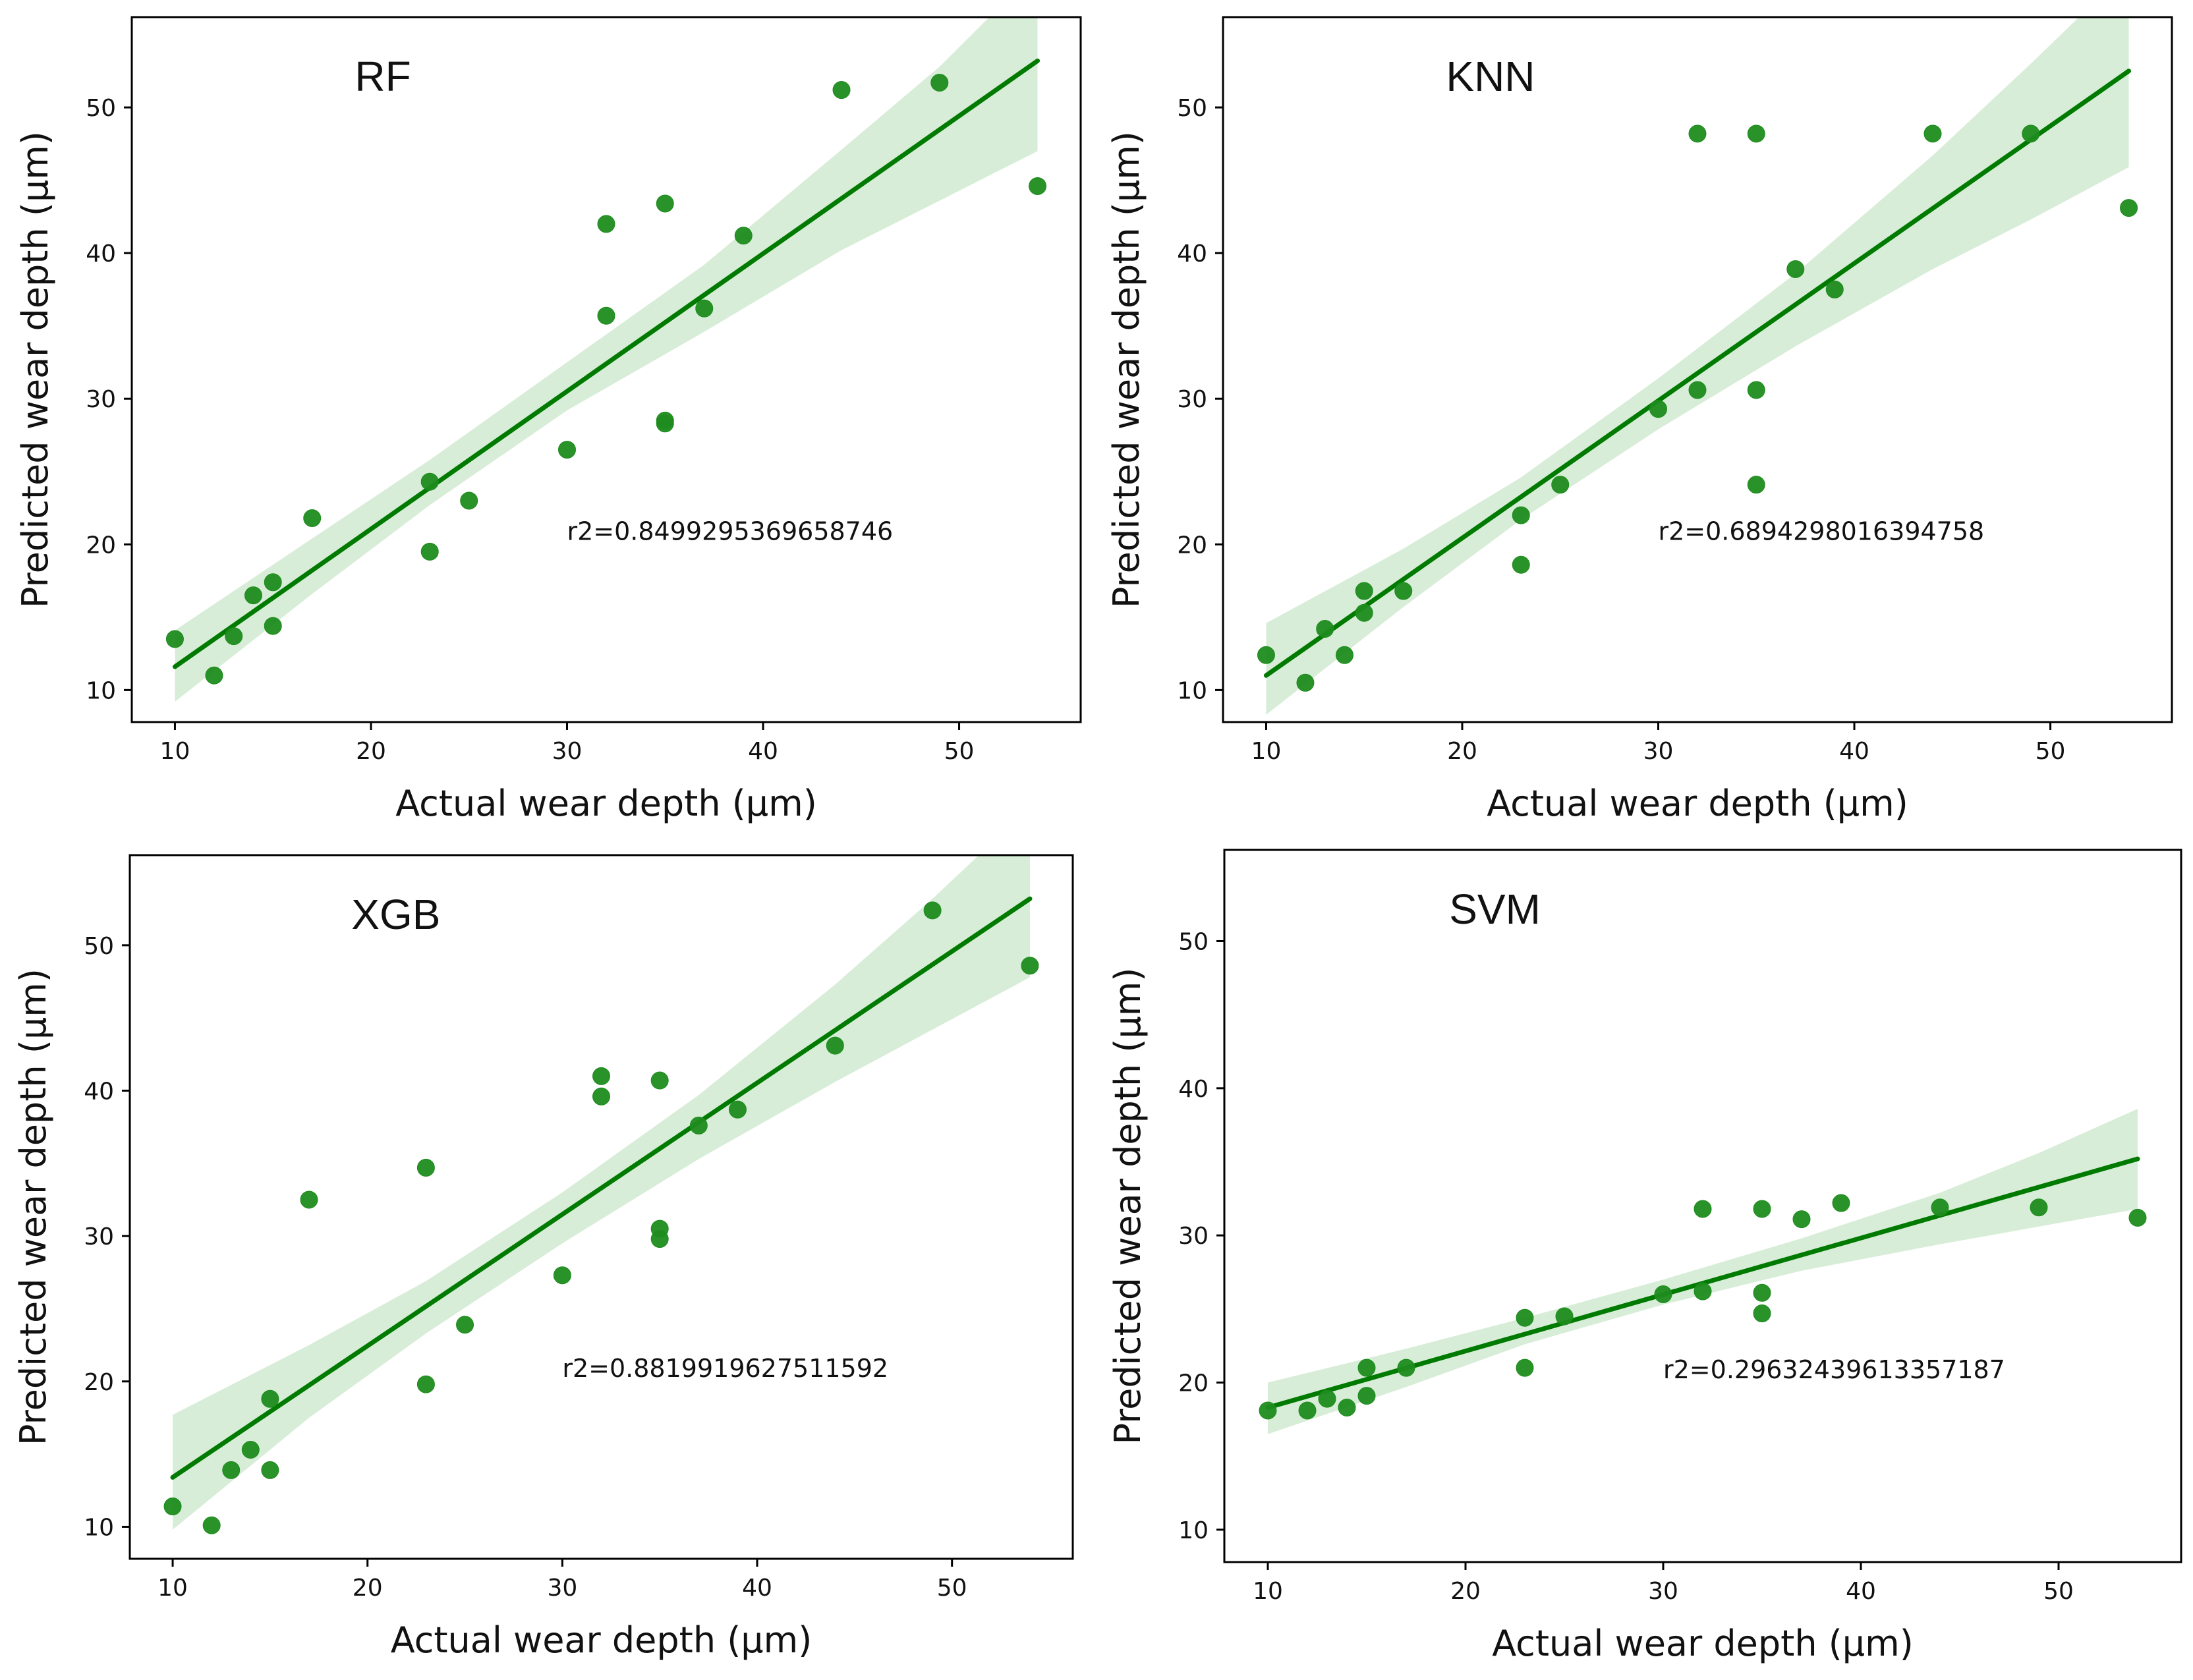  Describe the element at coordinates (725, 1368) in the screenshot. I see `r2-annotation: r2=0.8819919627511592` at that location.